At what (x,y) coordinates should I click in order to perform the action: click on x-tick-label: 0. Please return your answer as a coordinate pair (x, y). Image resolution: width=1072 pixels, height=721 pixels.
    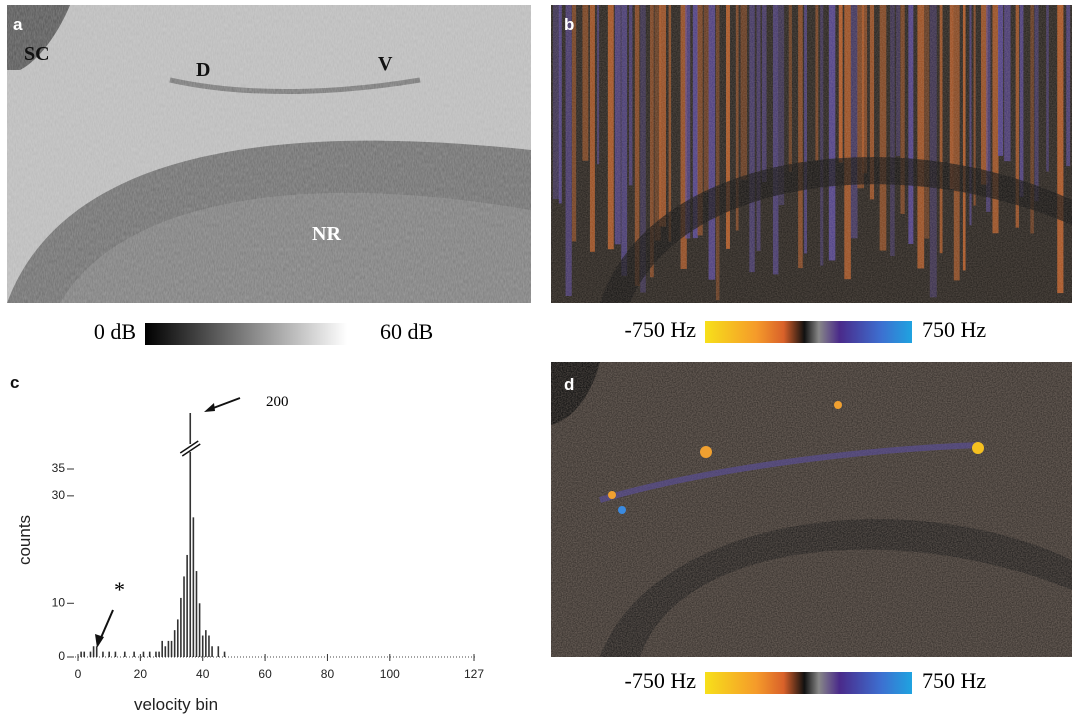
    Looking at the image, I should click on (78, 674).